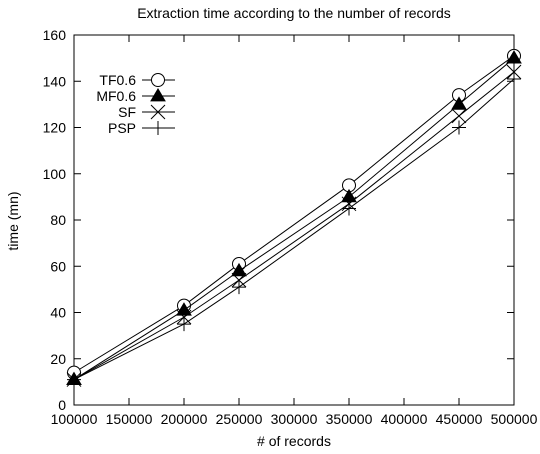  Describe the element at coordinates (184, 419) in the screenshot. I see `x-tick-label: 200000` at that location.